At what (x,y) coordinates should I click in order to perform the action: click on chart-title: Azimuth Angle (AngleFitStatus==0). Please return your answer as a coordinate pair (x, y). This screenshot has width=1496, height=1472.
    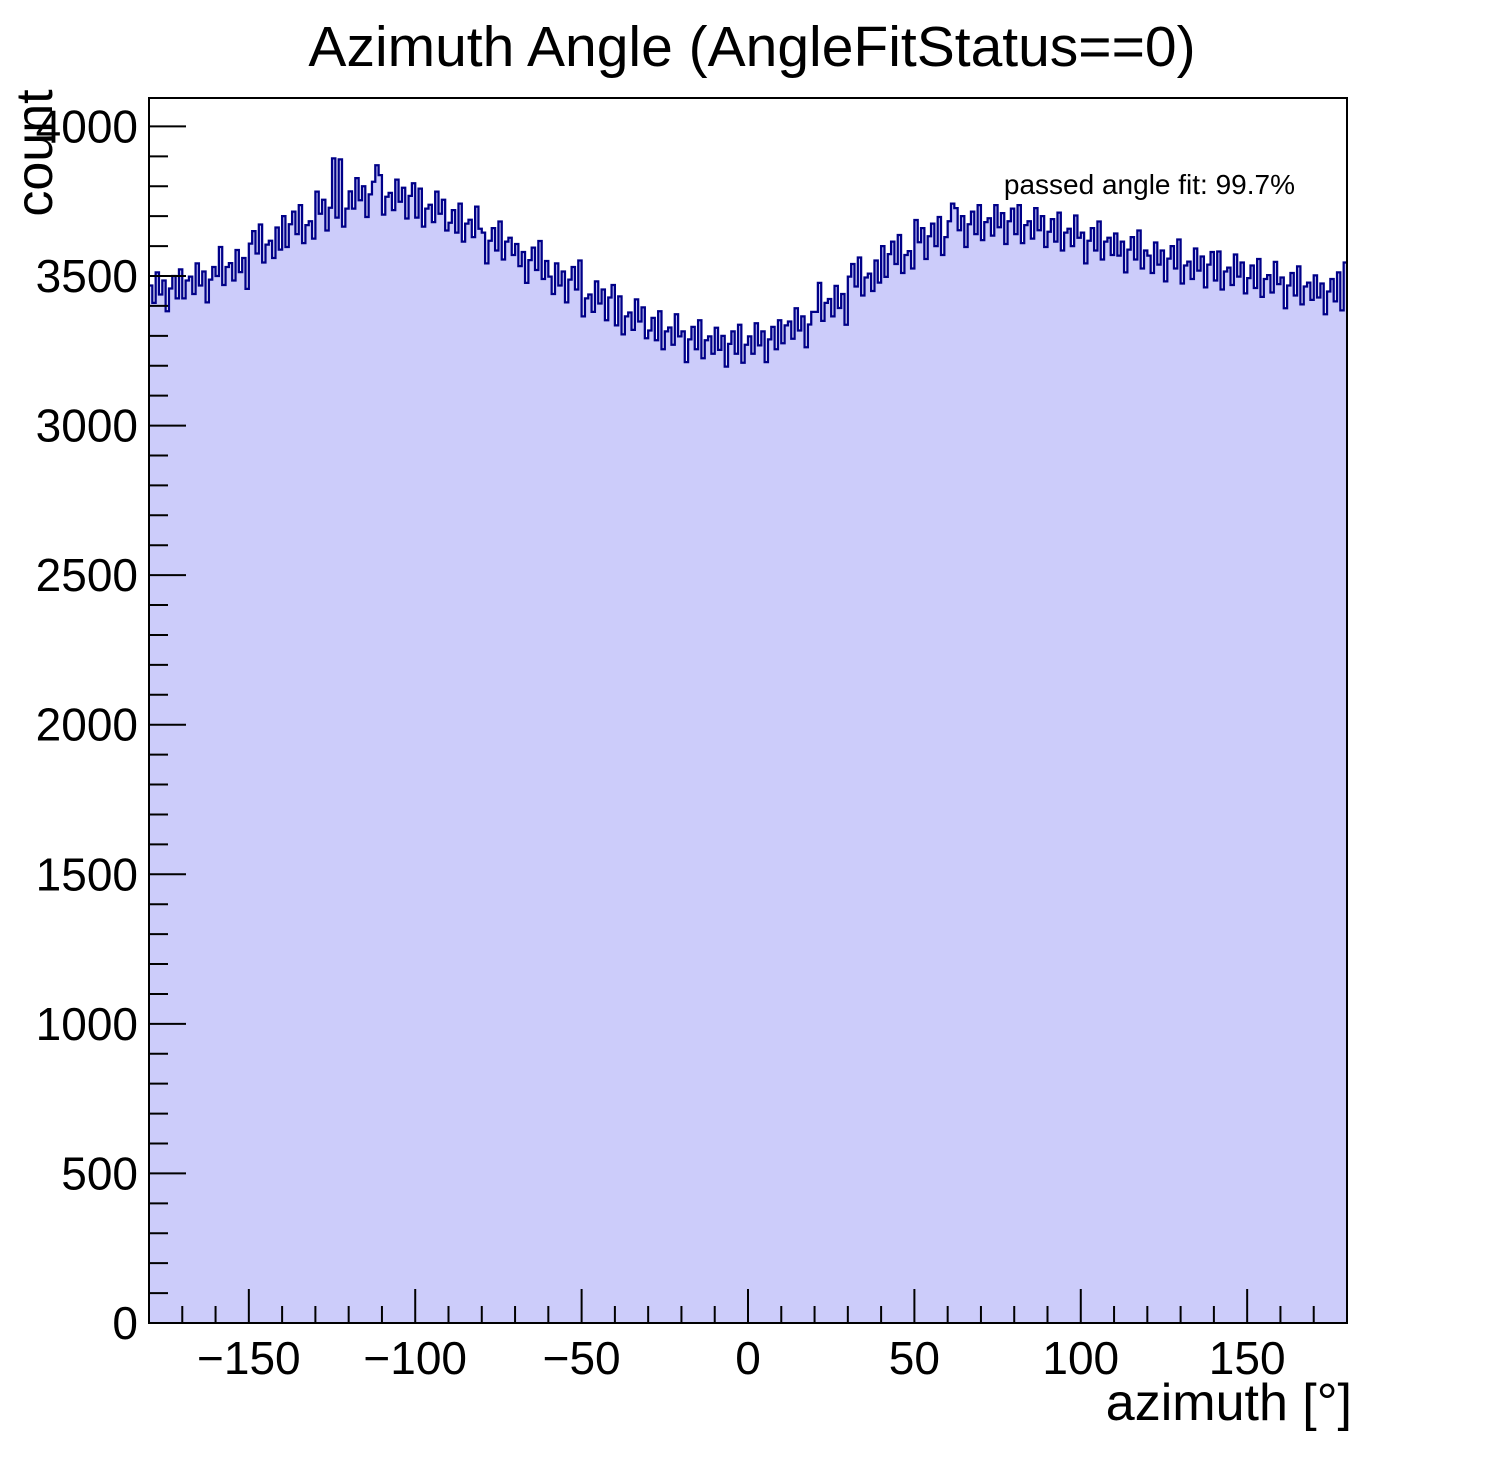
    Looking at the image, I should click on (751, 47).